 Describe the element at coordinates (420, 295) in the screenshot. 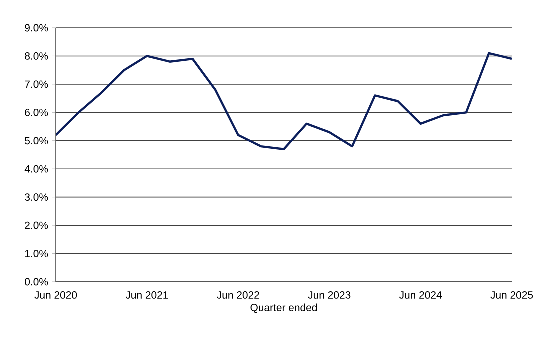

I see `x-tick-label: Jun 2024` at that location.